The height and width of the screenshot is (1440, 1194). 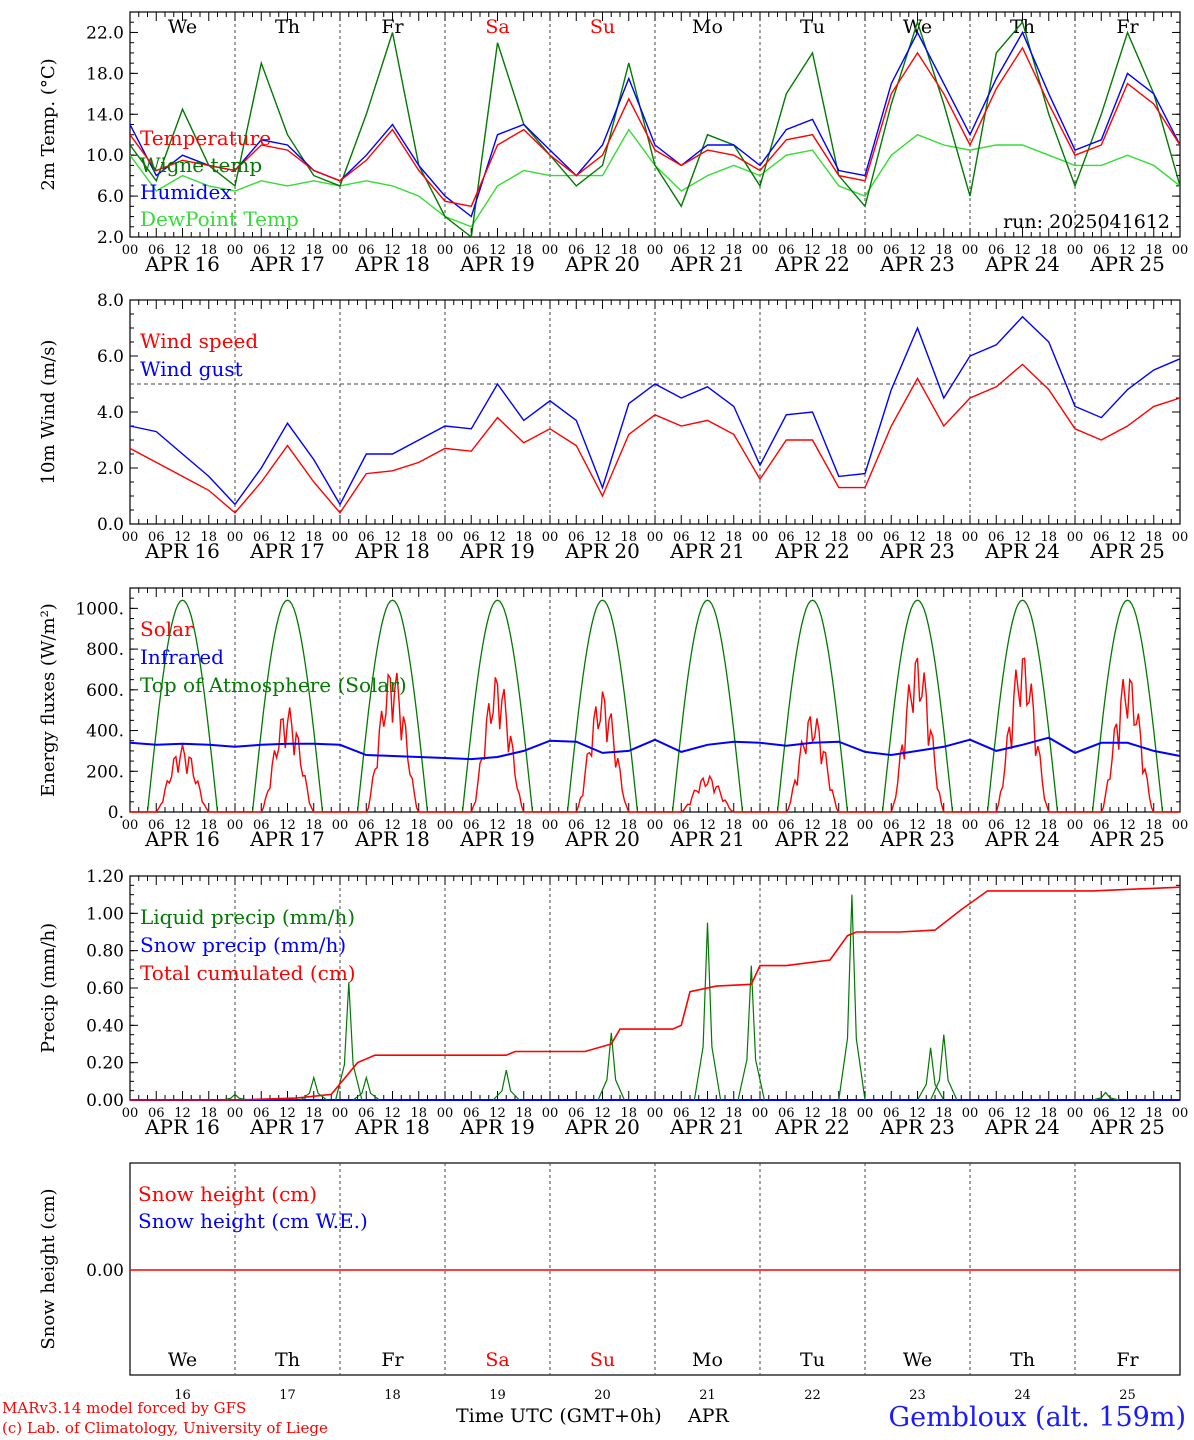 What do you see at coordinates (707, 1360) in the screenshot?
I see `weekday-label: Mo` at bounding box center [707, 1360].